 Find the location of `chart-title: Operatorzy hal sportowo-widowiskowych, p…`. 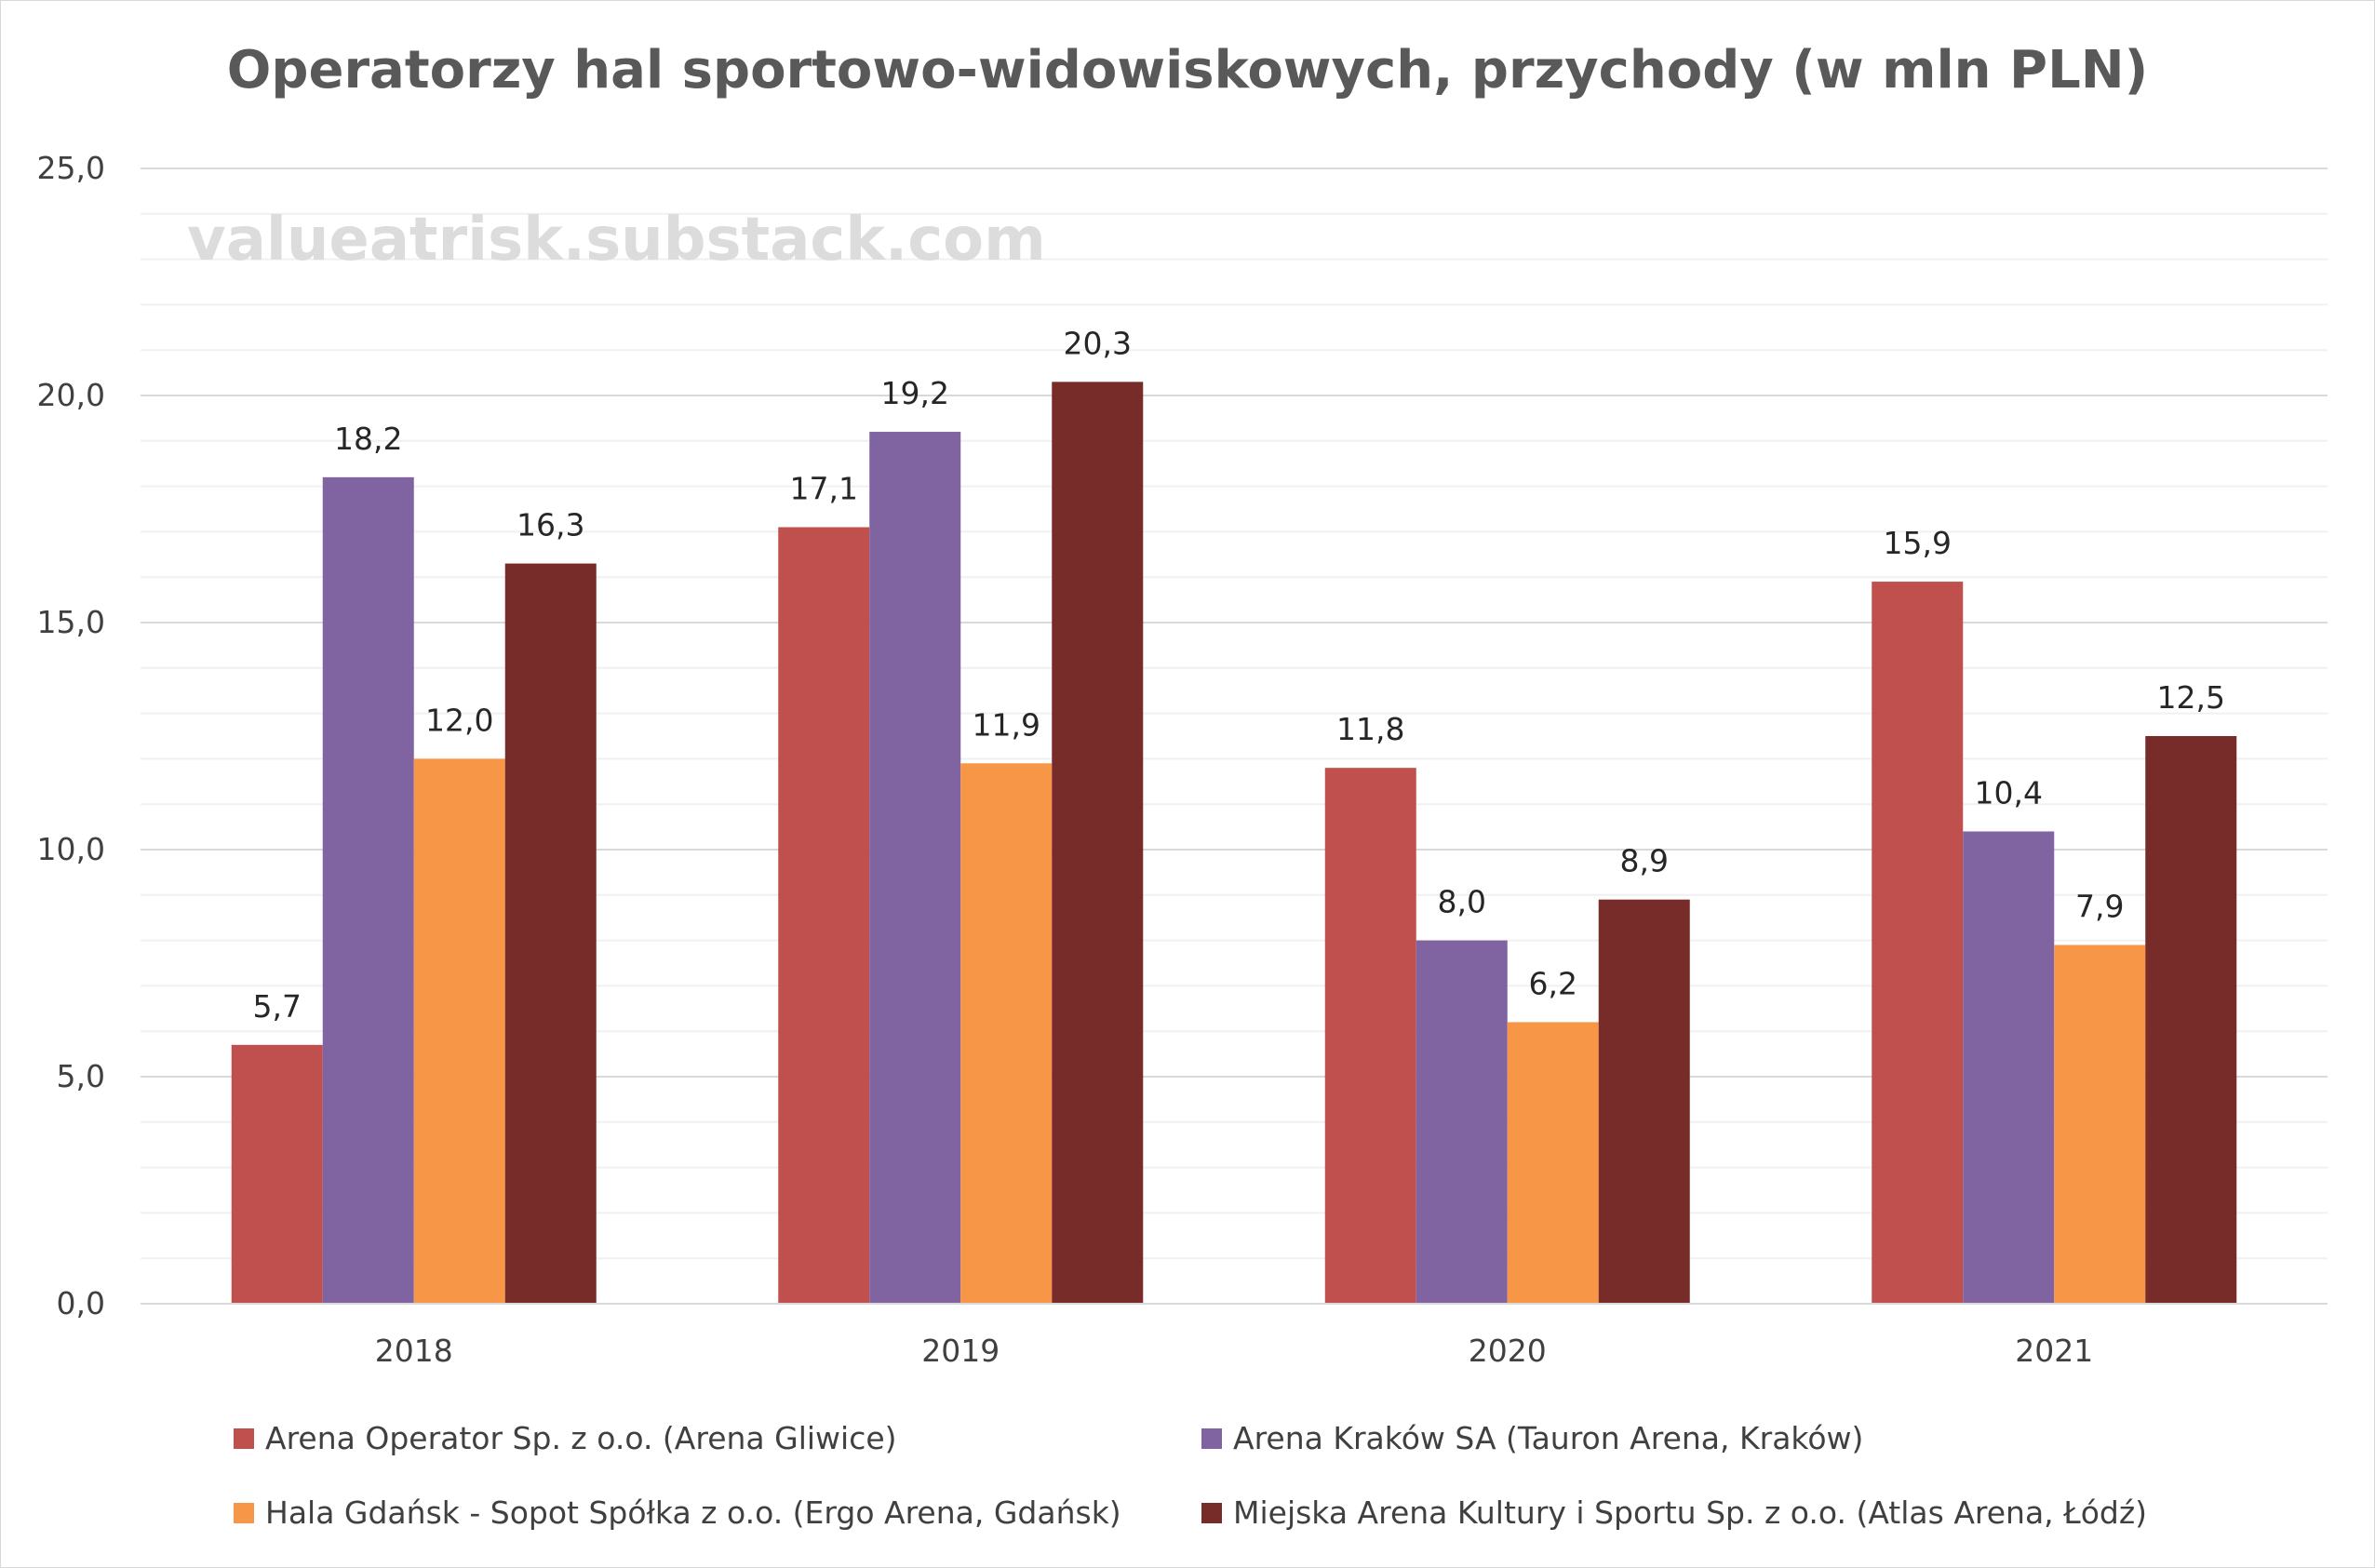

chart-title: Operatorzy hal sportowo-widowiskowych, p… is located at coordinates (1187, 70).